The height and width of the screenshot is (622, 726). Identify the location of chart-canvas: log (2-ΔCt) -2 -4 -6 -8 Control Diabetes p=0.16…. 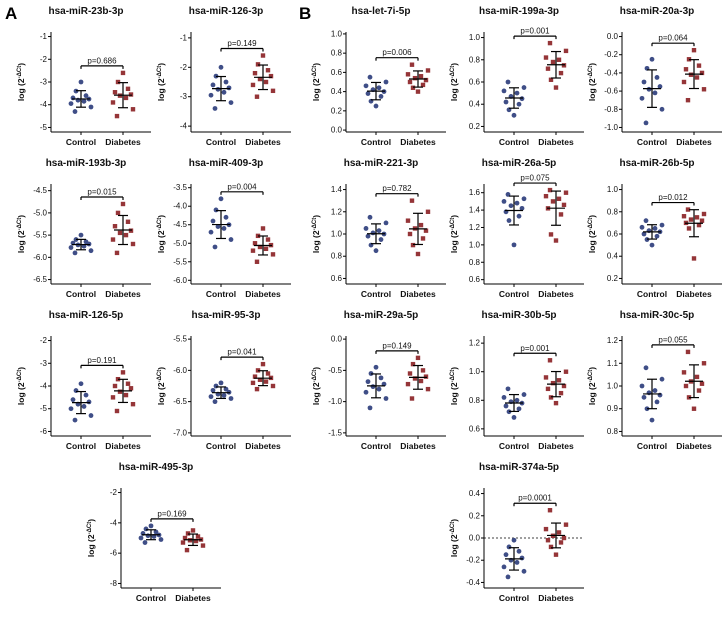
(153, 545).